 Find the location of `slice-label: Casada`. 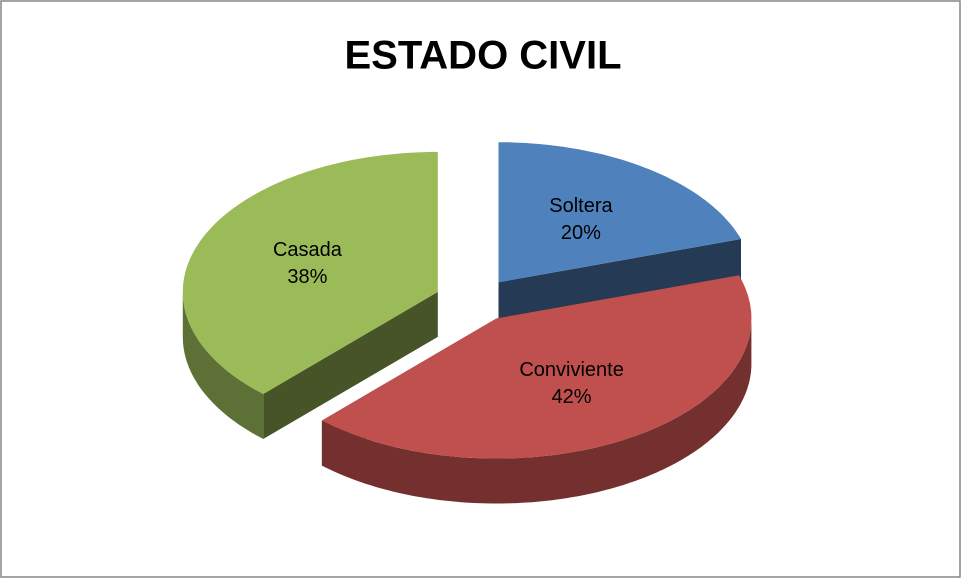

slice-label: Casada is located at coordinates (308, 250).